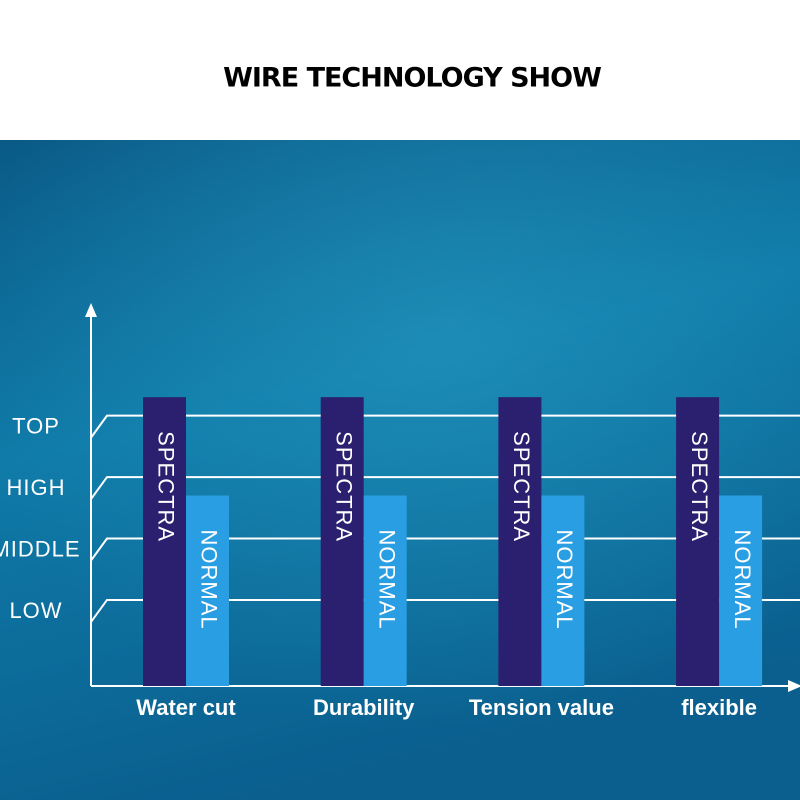 Image resolution: width=800 pixels, height=800 pixels. What do you see at coordinates (186, 707) in the screenshot?
I see `x-tick-label: Water cut` at bounding box center [186, 707].